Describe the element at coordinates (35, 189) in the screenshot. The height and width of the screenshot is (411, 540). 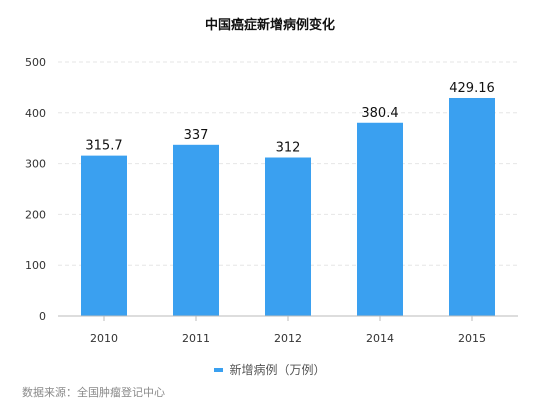
I see `y-axis: 0 100 200 300 400 500` at that location.